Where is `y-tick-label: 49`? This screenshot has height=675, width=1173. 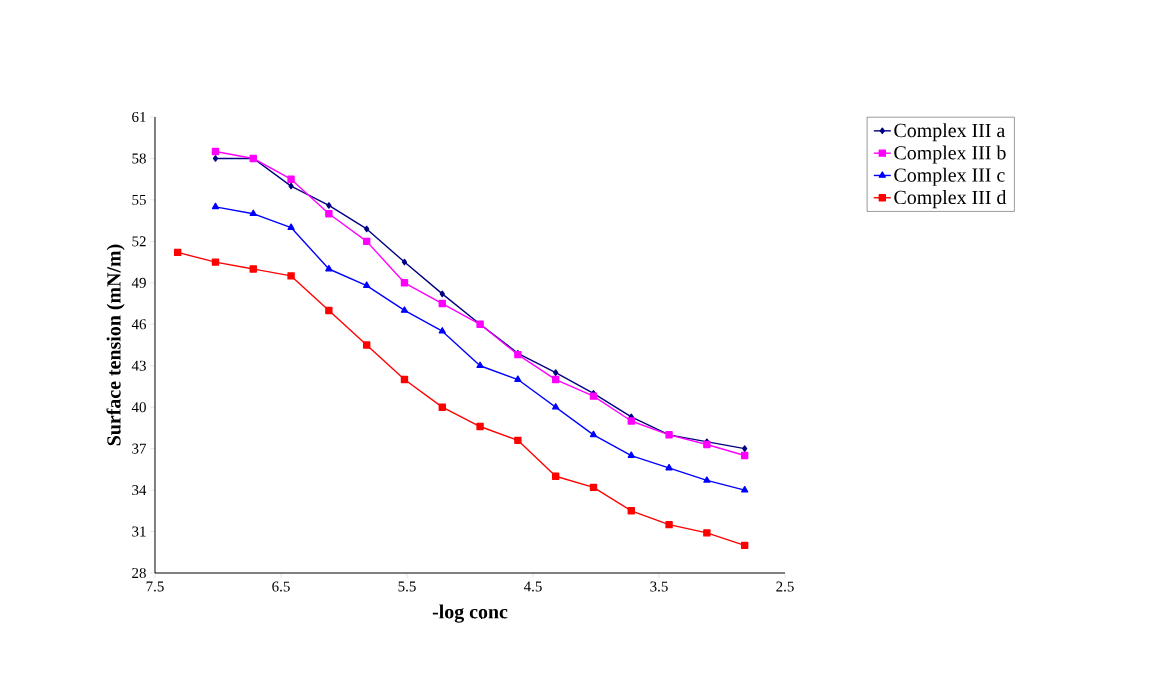
y-tick-label: 49 is located at coordinates (138, 282).